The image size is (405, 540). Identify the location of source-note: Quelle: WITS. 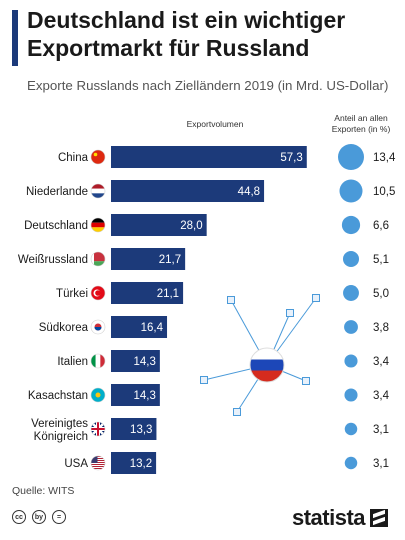
(43, 491).